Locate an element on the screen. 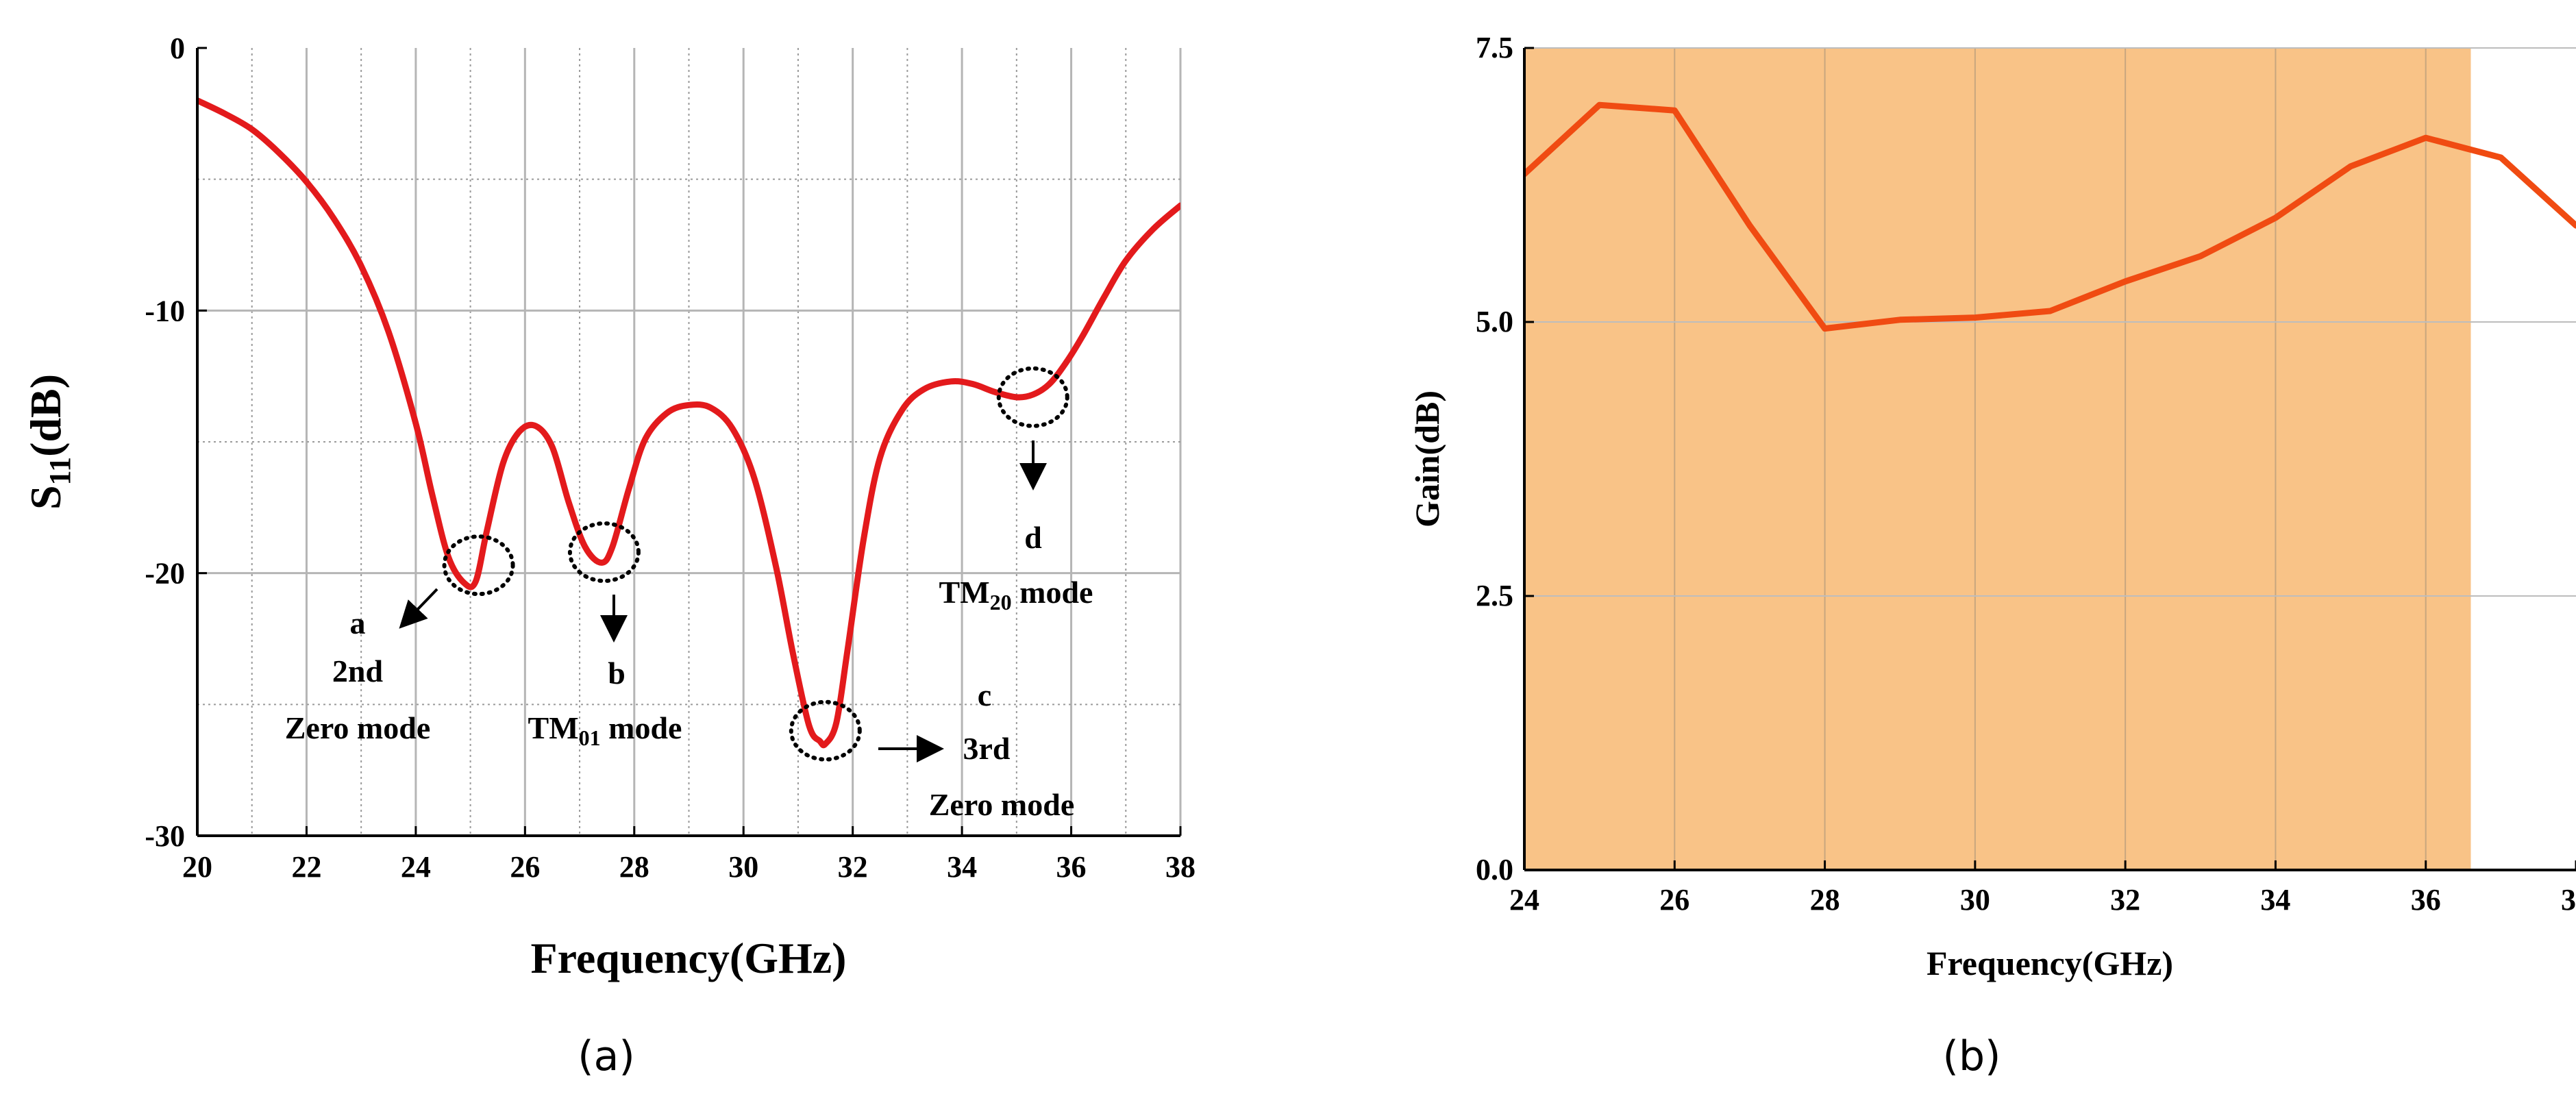 The width and height of the screenshot is (2576, 1094). panel-b-label: (b) is located at coordinates (1972, 1056).